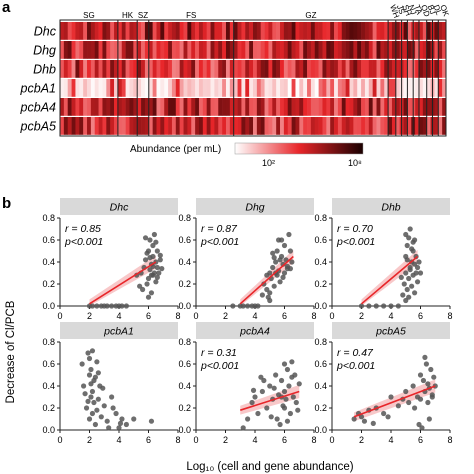 This screenshot has width=474, height=474. Describe the element at coordinates (270, 400) in the screenshot. I see `fit-line` at that location.